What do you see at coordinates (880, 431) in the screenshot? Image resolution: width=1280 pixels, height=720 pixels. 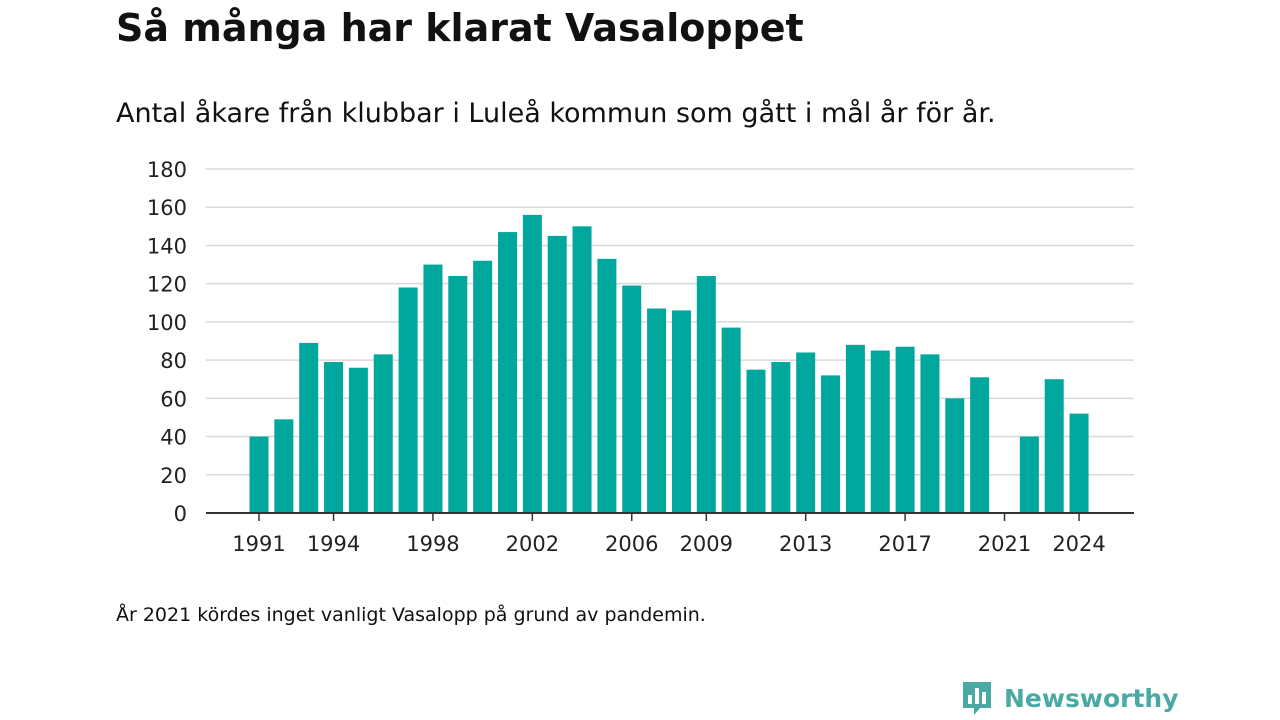 I see `bar-2016` at bounding box center [880, 431].